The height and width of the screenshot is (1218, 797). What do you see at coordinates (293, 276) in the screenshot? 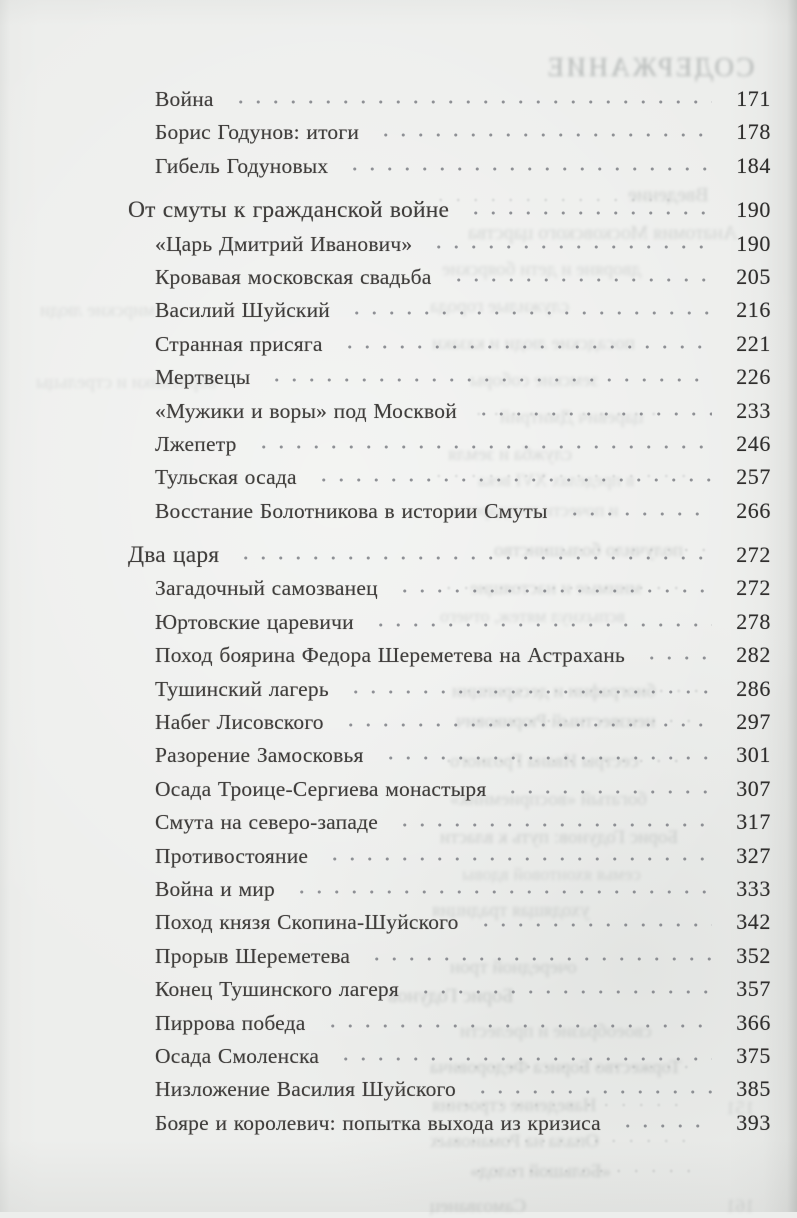
I see `toc-entry-title: Кровавая московская свадьба` at bounding box center [293, 276].